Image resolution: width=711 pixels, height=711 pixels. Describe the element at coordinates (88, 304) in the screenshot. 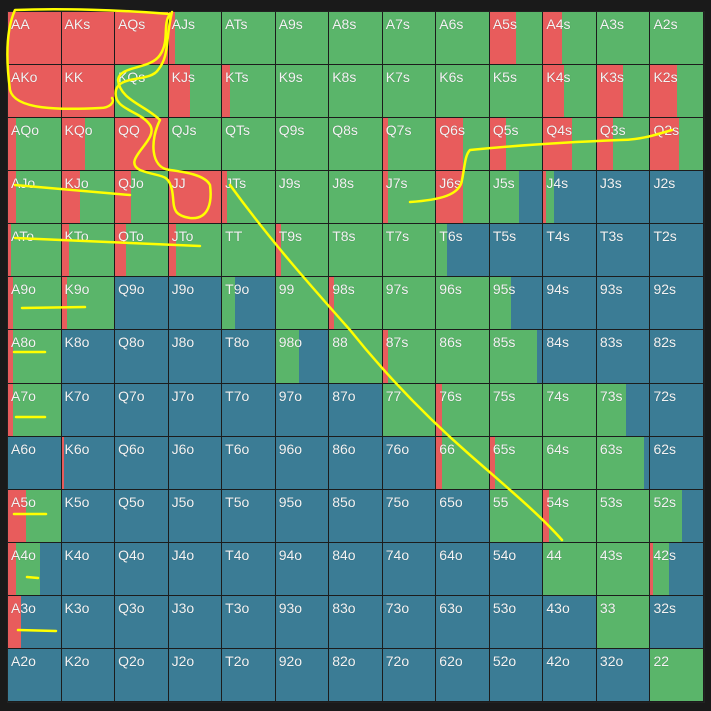

I see `hand-cell-k9o: K9o` at that location.